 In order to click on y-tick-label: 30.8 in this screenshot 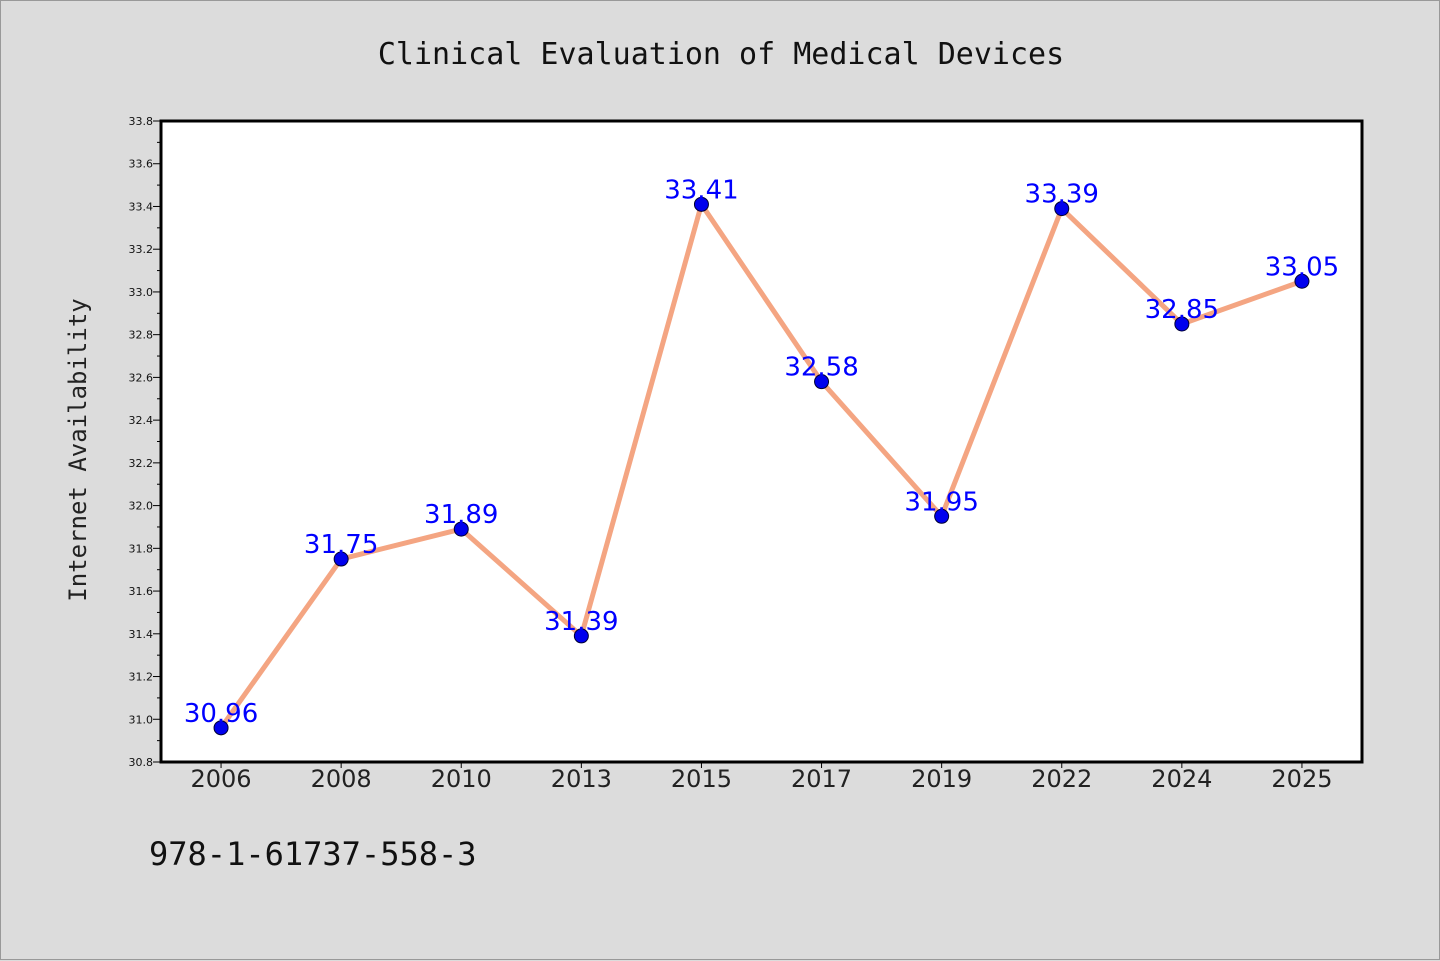, I will do `click(141, 762)`.